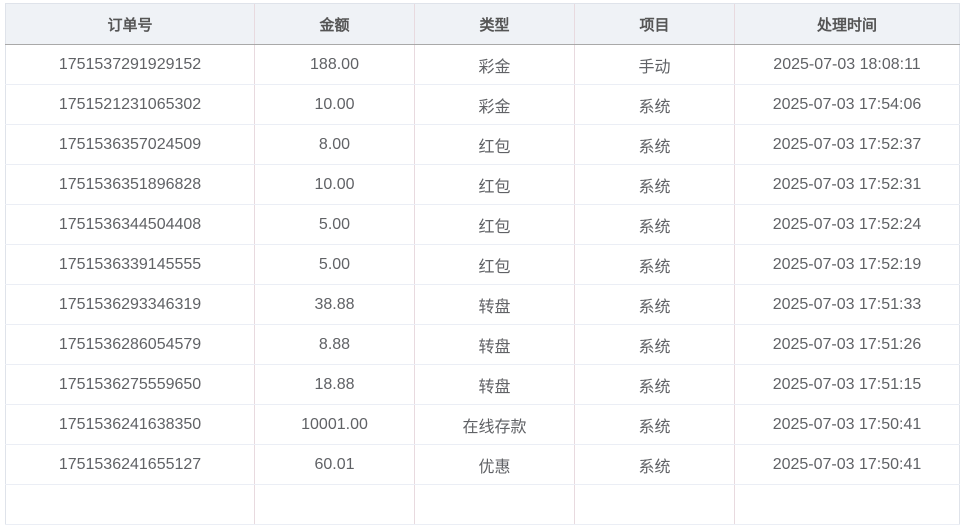  Describe the element at coordinates (494, 464) in the screenshot. I see `cell-type: 优惠` at that location.